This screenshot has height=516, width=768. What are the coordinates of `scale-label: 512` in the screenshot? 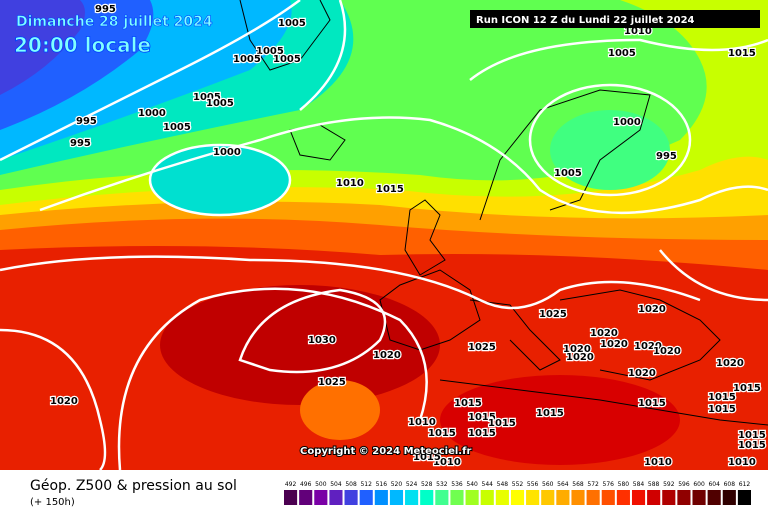 It's located at (366, 484).